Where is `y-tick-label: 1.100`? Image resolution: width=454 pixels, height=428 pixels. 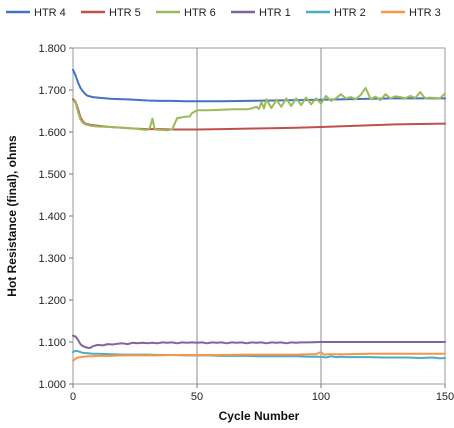 y-tick-label: 1.100 is located at coordinates (52, 343).